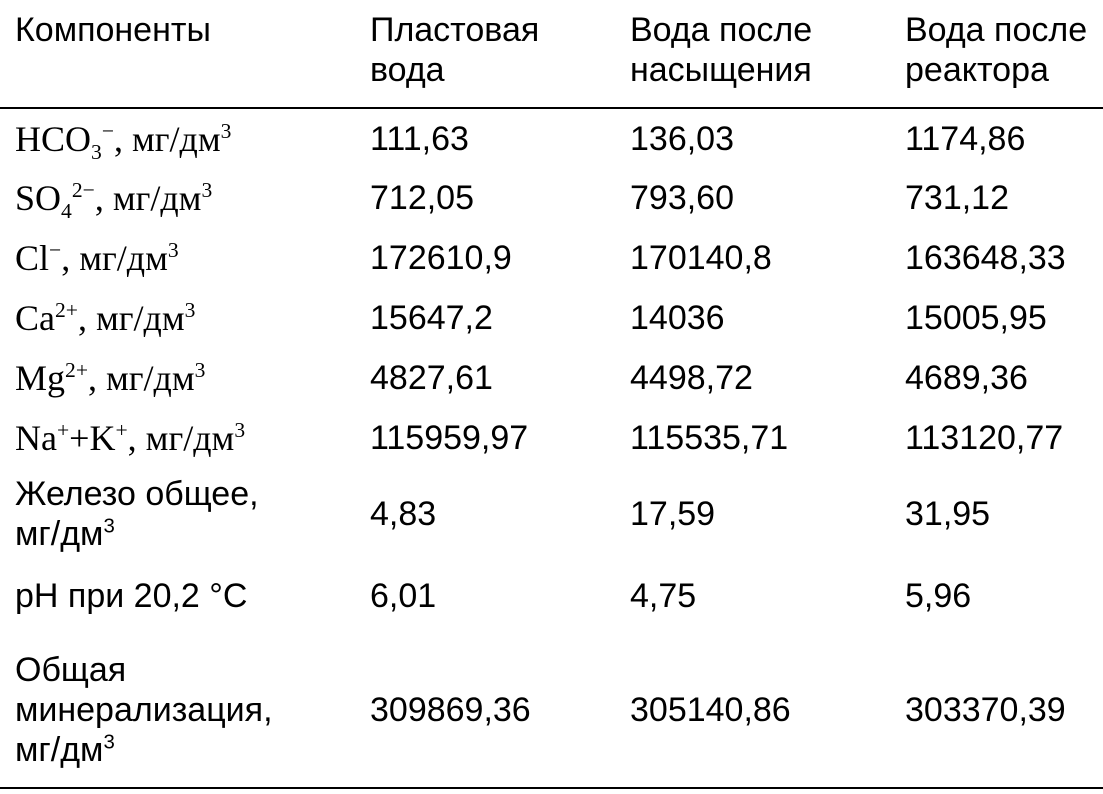 This screenshot has width=1103, height=794. I want to click on header-cell: Пластовая вода, so click(485, 54).